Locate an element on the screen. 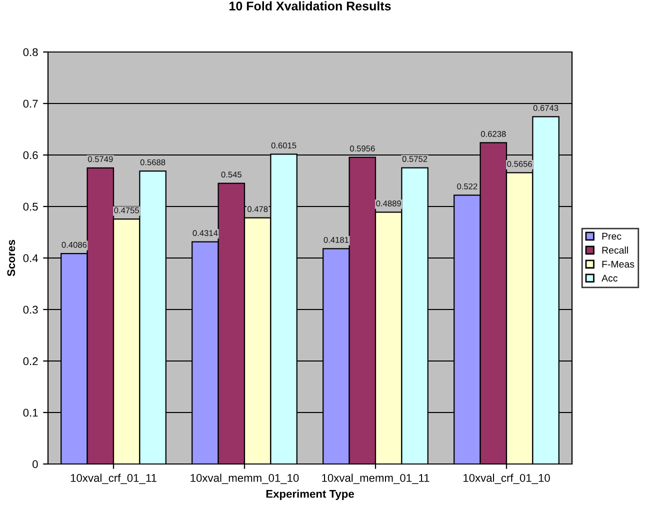 Image resolution: width=652 pixels, height=507 pixels. y-tick-label: 0.8 is located at coordinates (30, 52).